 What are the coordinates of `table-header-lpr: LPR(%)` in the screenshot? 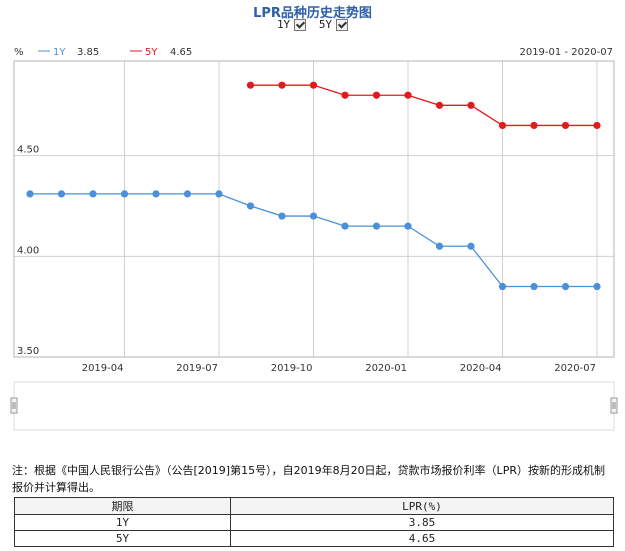 It's located at (422, 506).